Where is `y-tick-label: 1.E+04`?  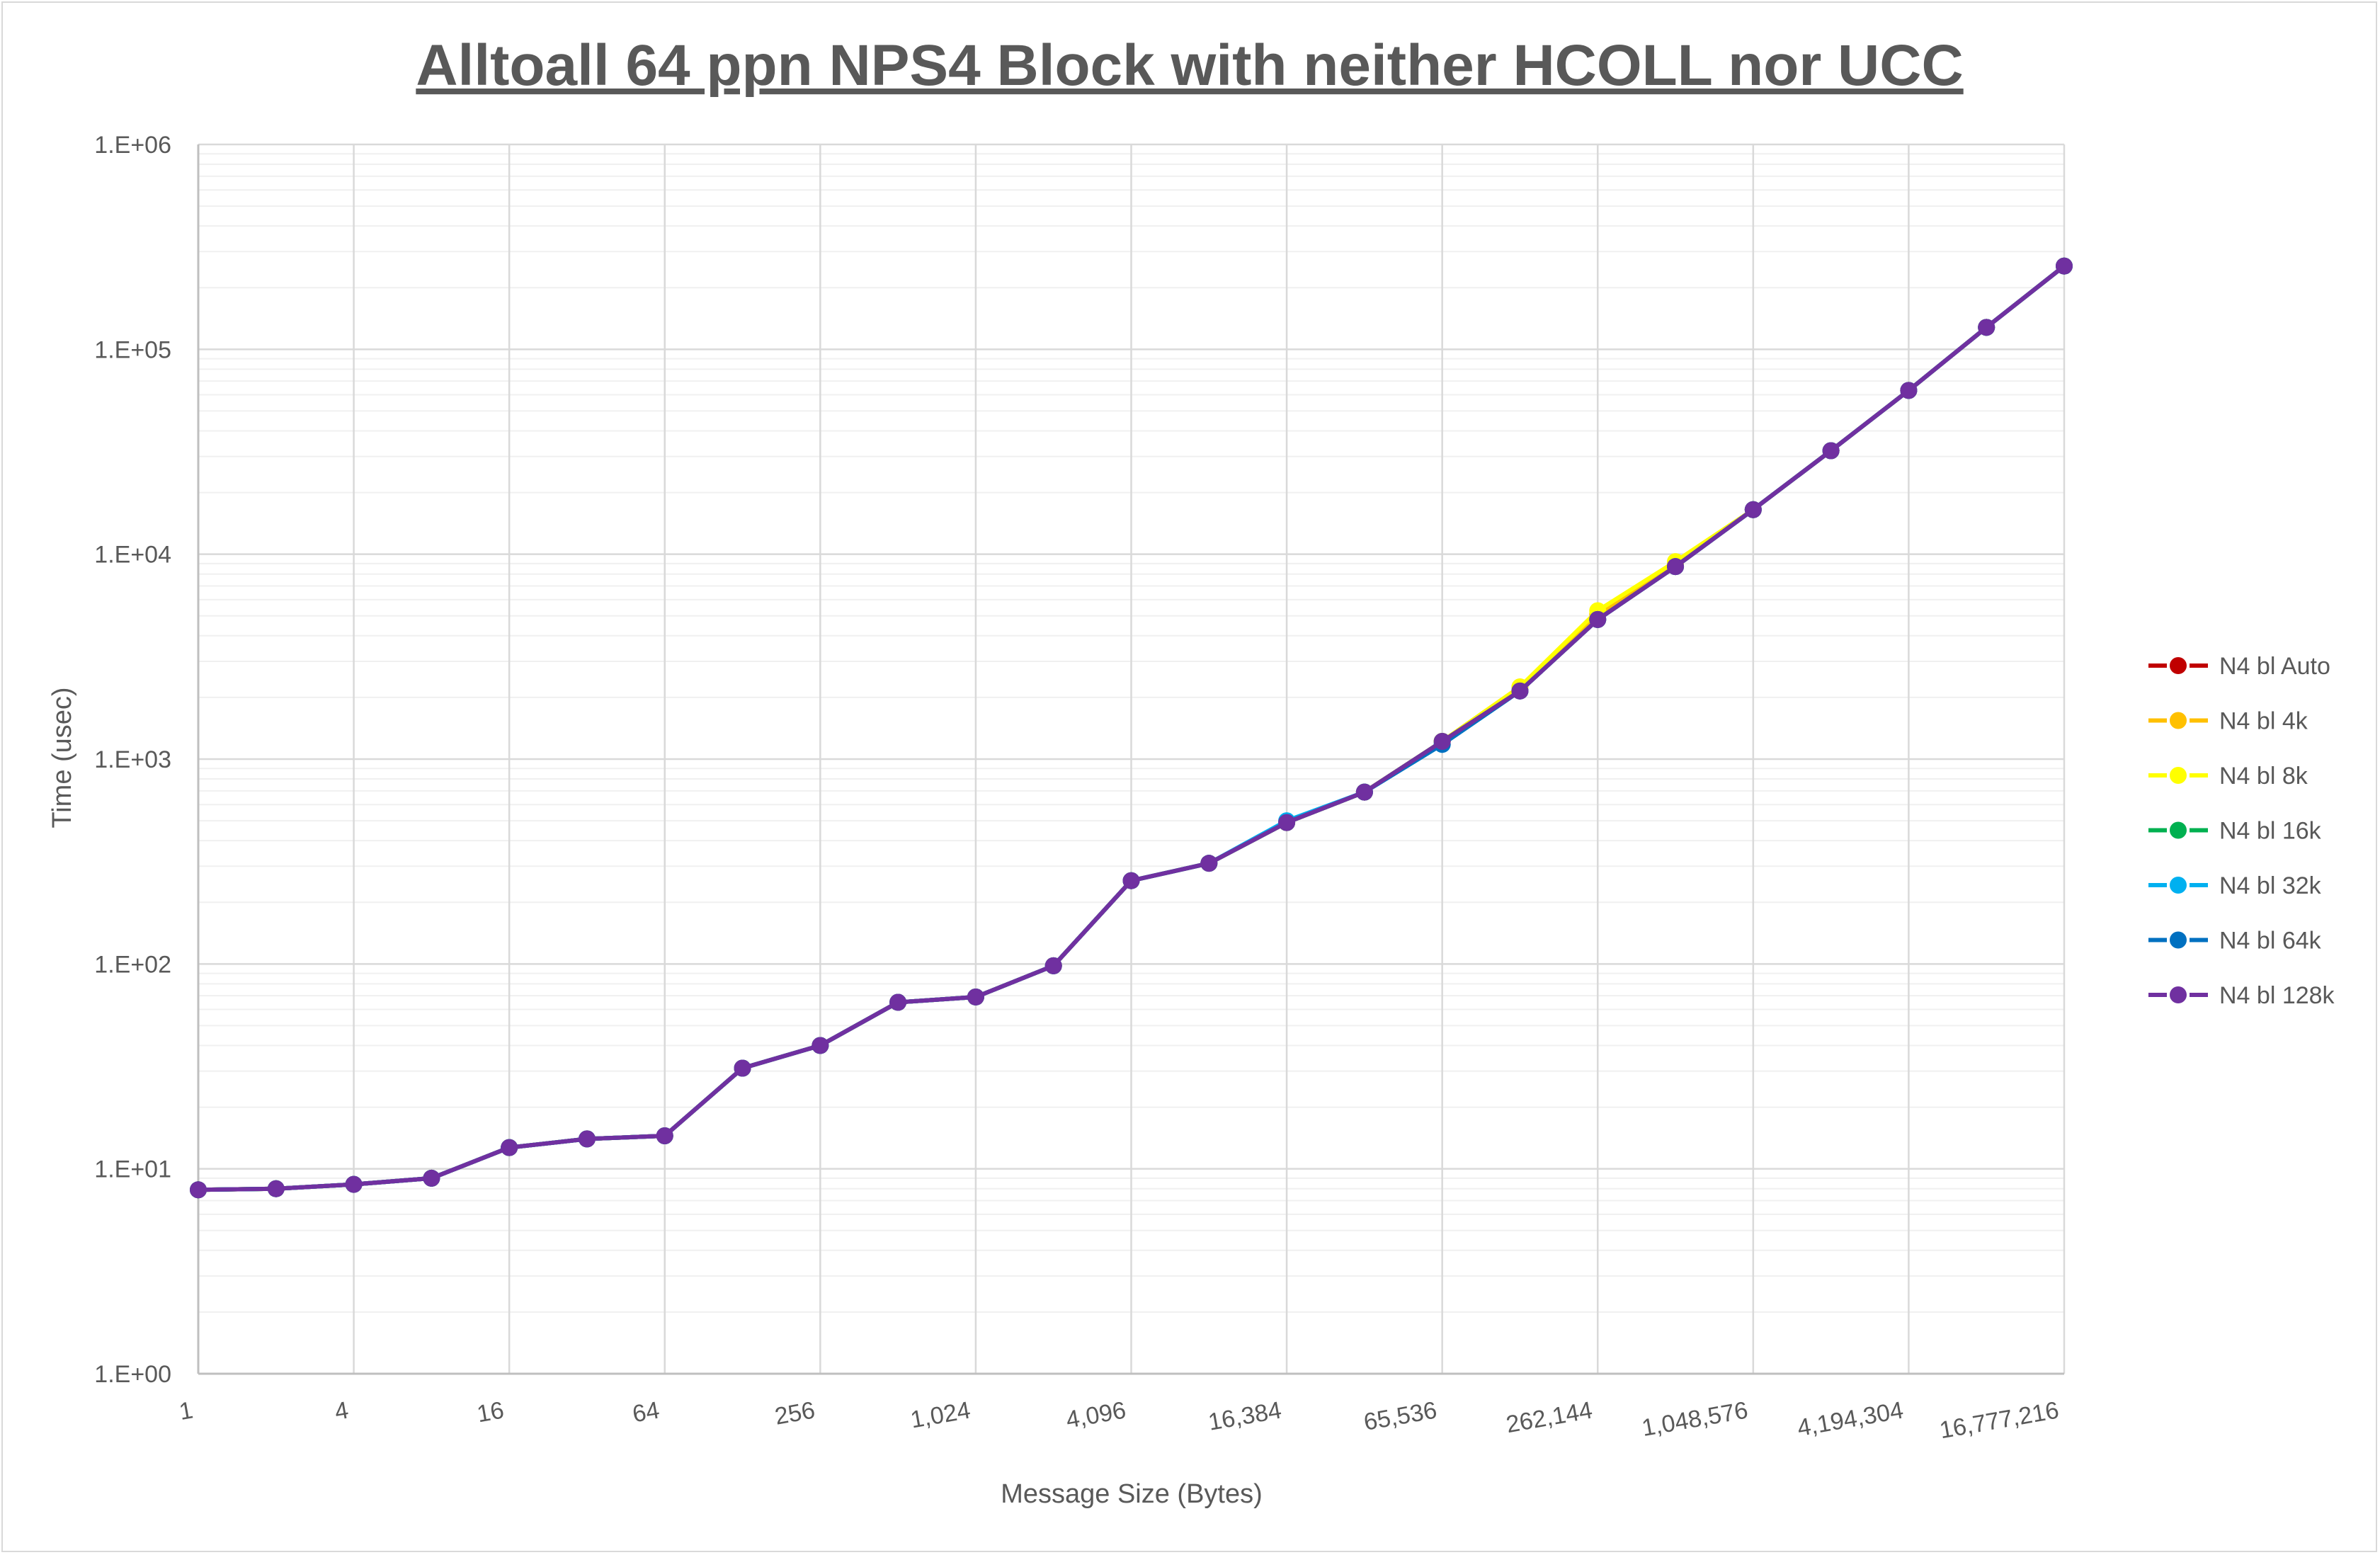 y-tick-label: 1.E+04 is located at coordinates (132, 555).